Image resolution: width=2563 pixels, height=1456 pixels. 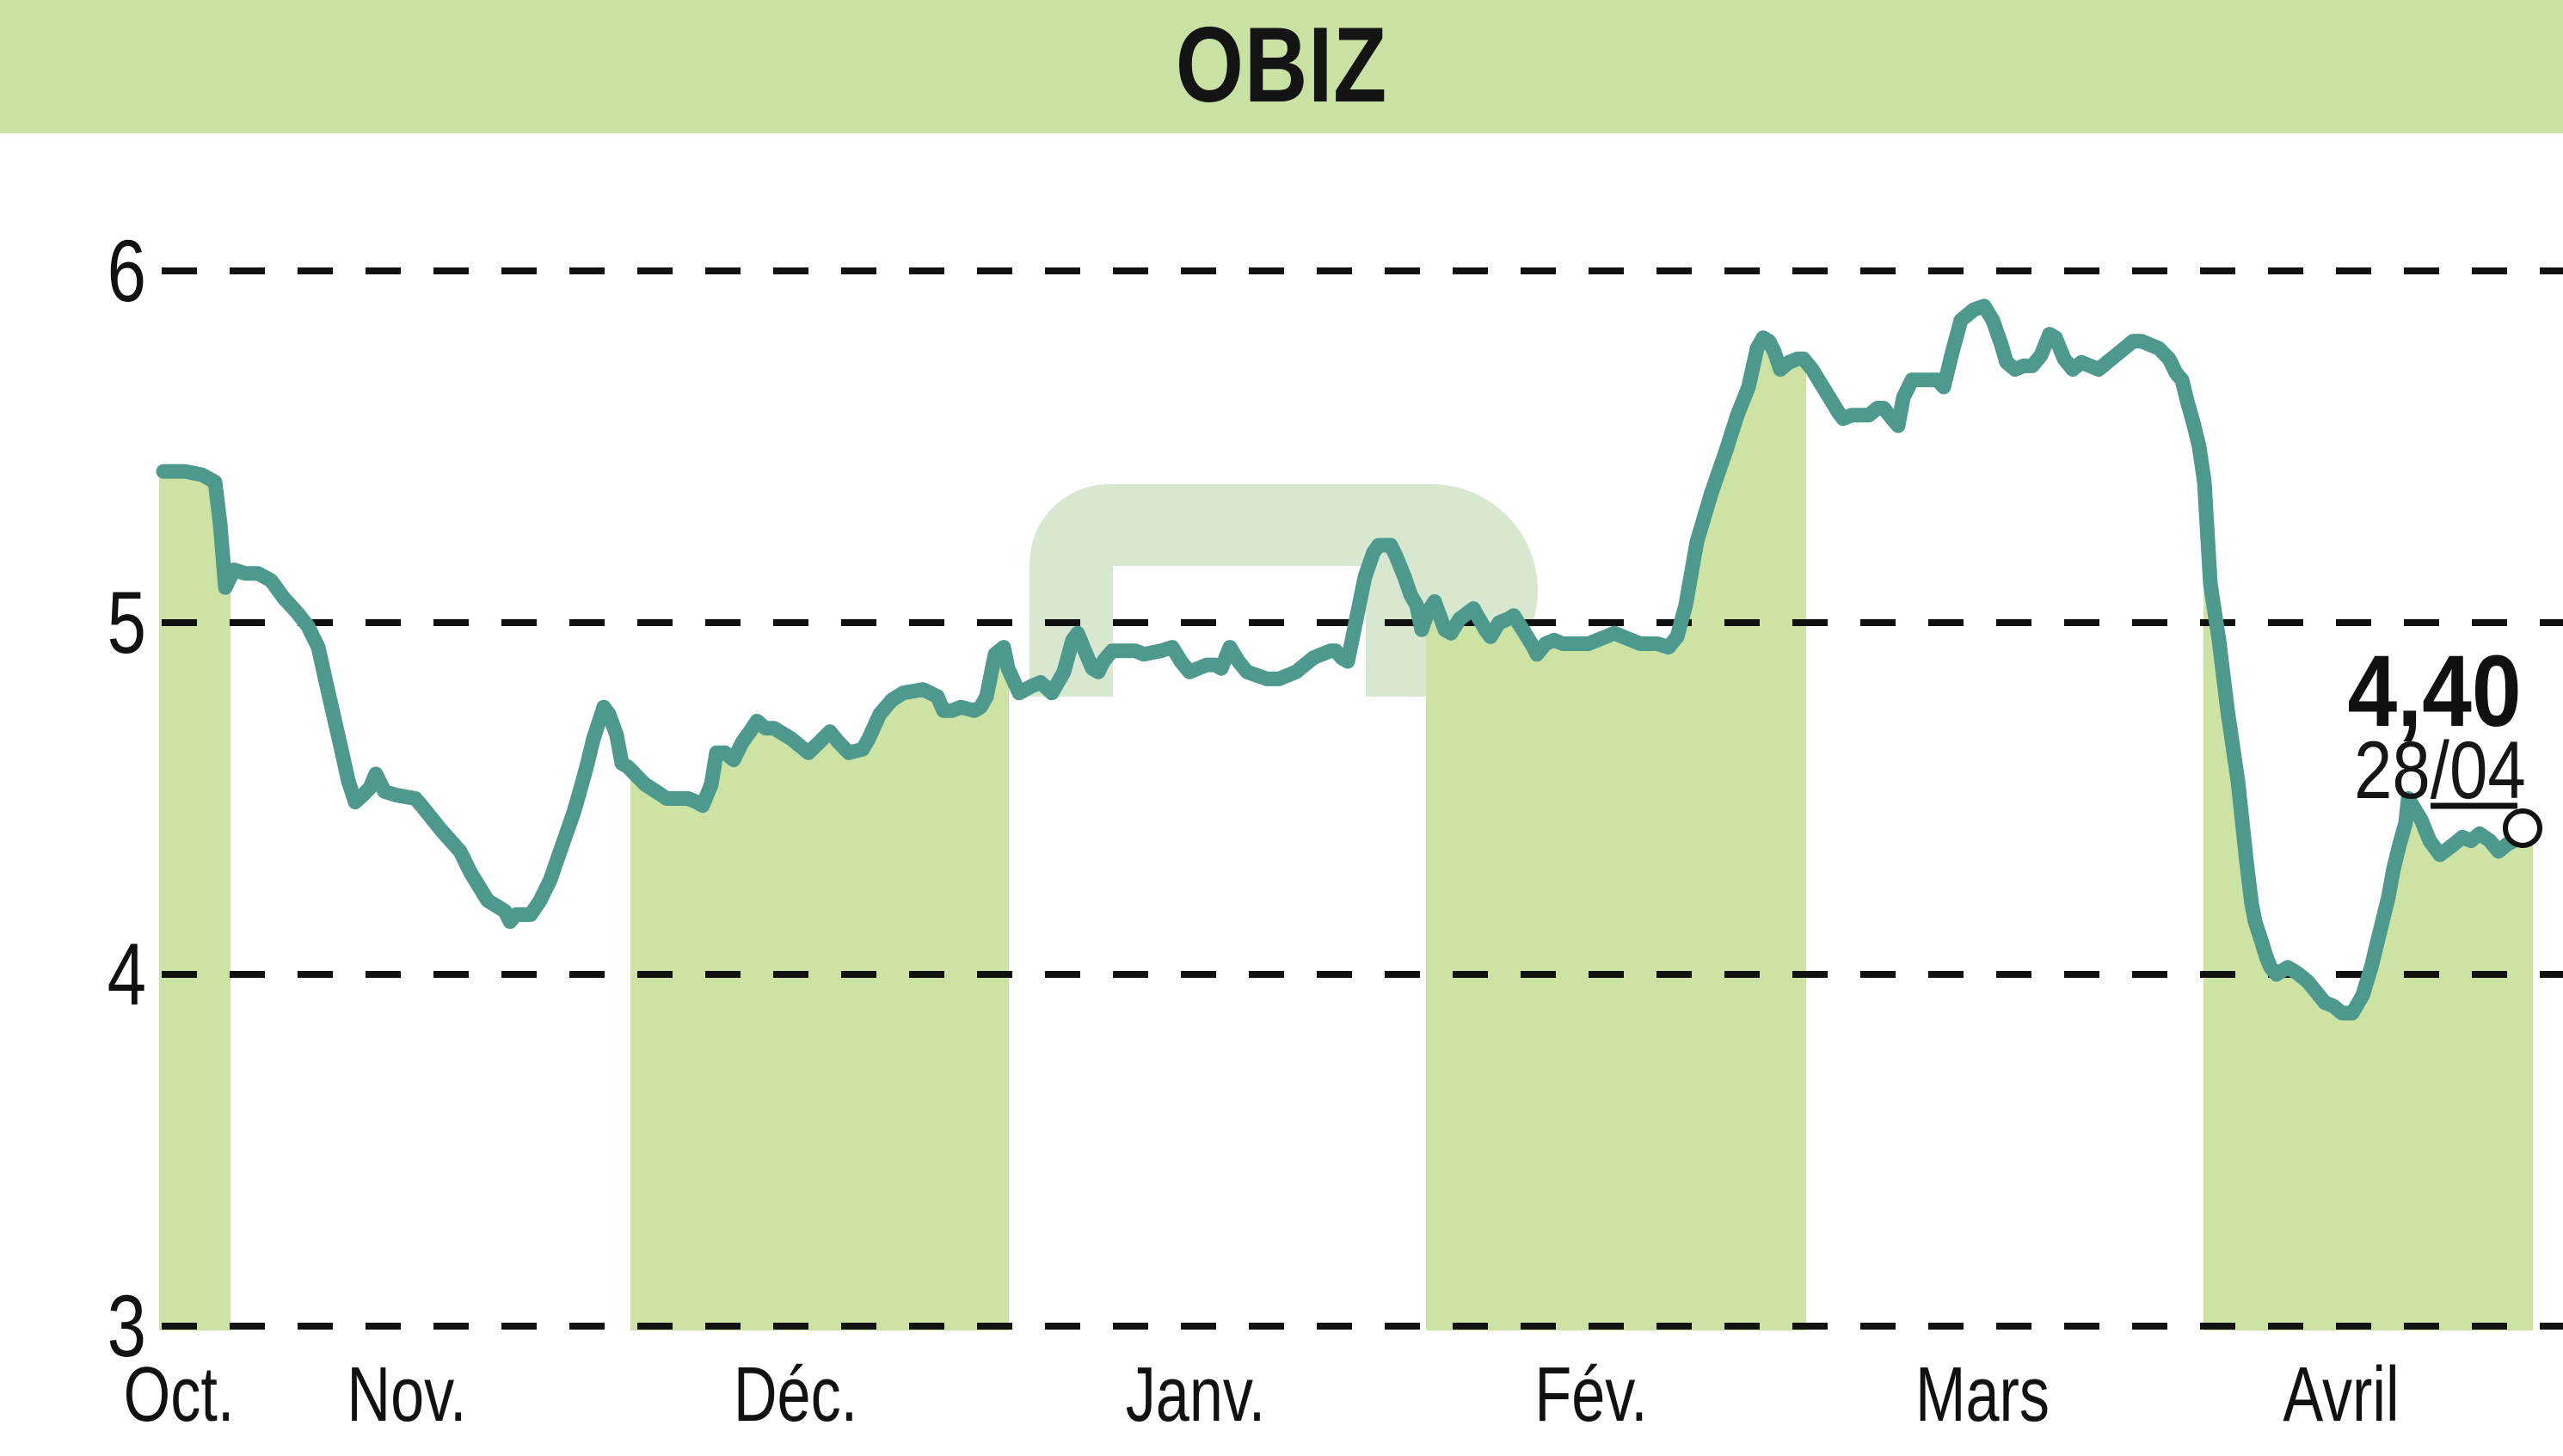 What do you see at coordinates (1982, 1395) in the screenshot?
I see `x-axis-label-mars: Mars` at bounding box center [1982, 1395].